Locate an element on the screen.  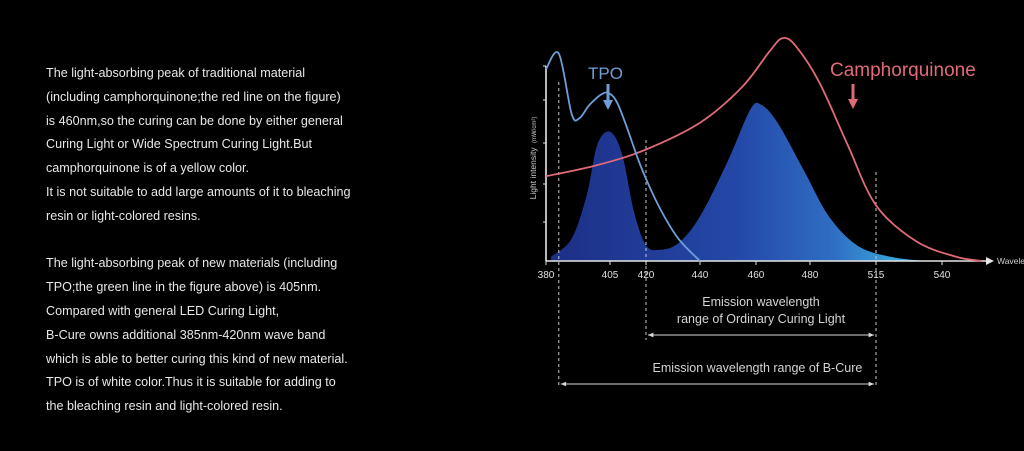
x-axis-ticks: 380 405 420 440 460 480 515 540 is located at coordinates (744, 271).